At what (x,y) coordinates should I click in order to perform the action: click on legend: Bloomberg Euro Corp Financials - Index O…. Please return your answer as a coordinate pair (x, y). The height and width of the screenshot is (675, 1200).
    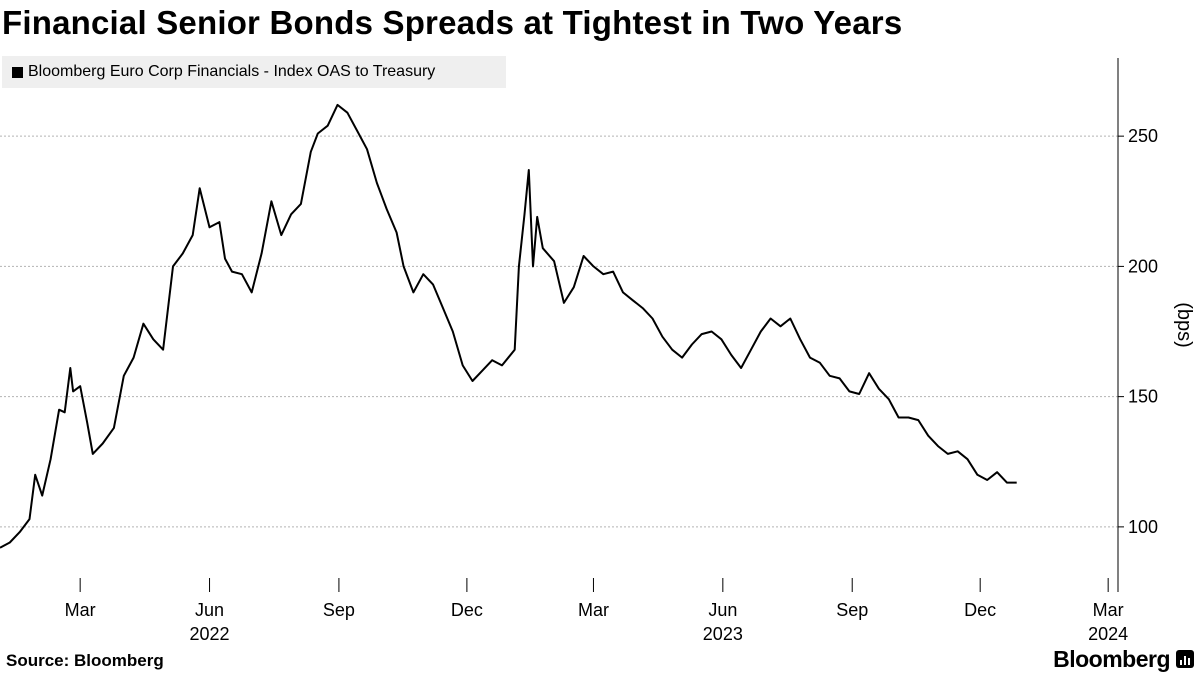
    Looking at the image, I should click on (254, 72).